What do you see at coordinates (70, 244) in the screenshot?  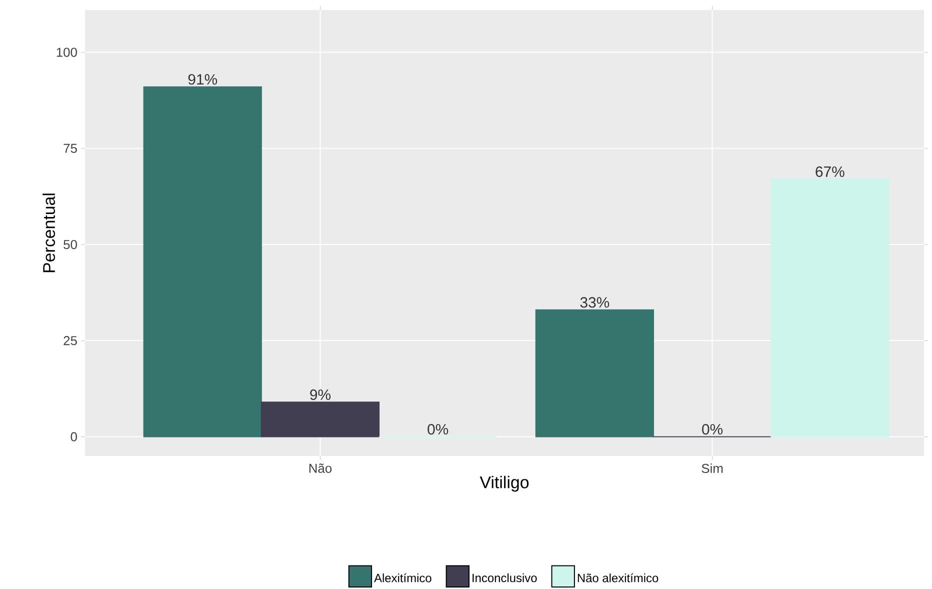 I see `y-tick-label: 50` at bounding box center [70, 244].